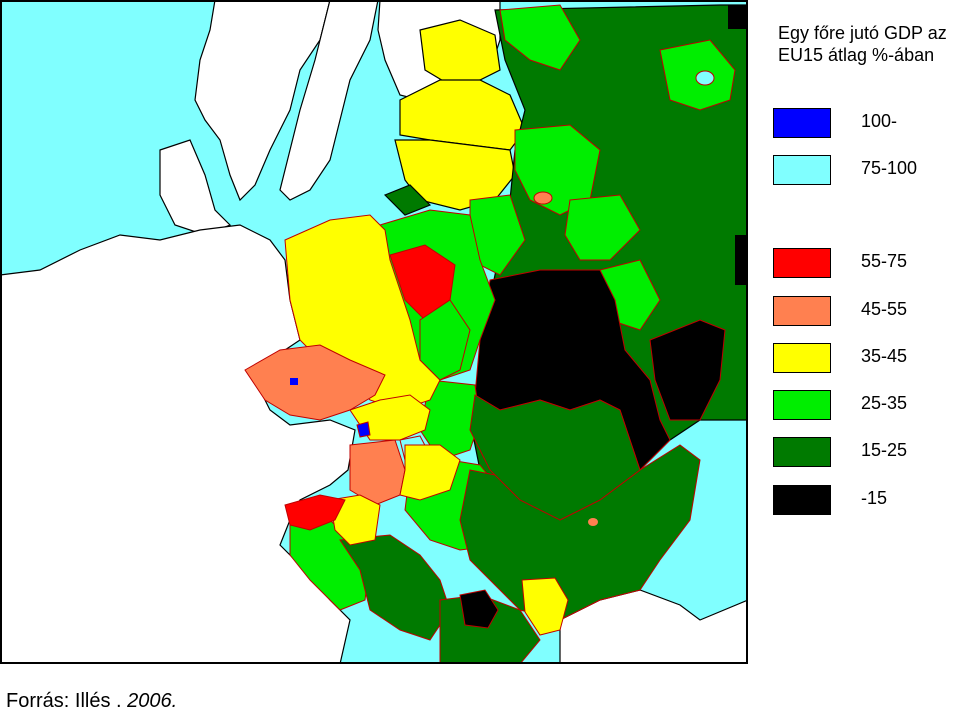 This screenshot has width=960, height=715. What do you see at coordinates (593, 522) in the screenshot?
I see `kiev-region` at bounding box center [593, 522].